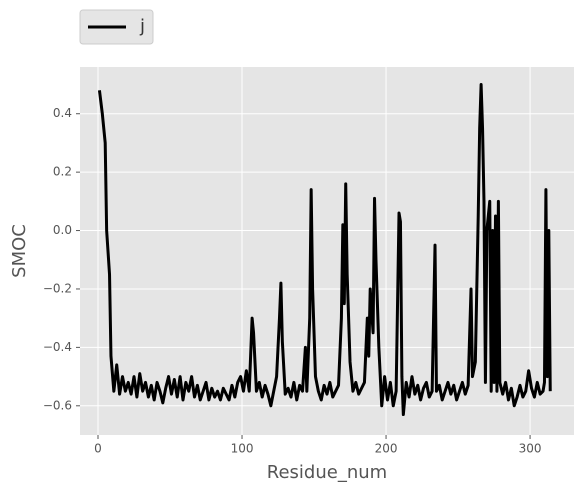 This screenshot has width=588, height=495. What do you see at coordinates (530, 449) in the screenshot?
I see `x-tick-label: 300` at bounding box center [530, 449].